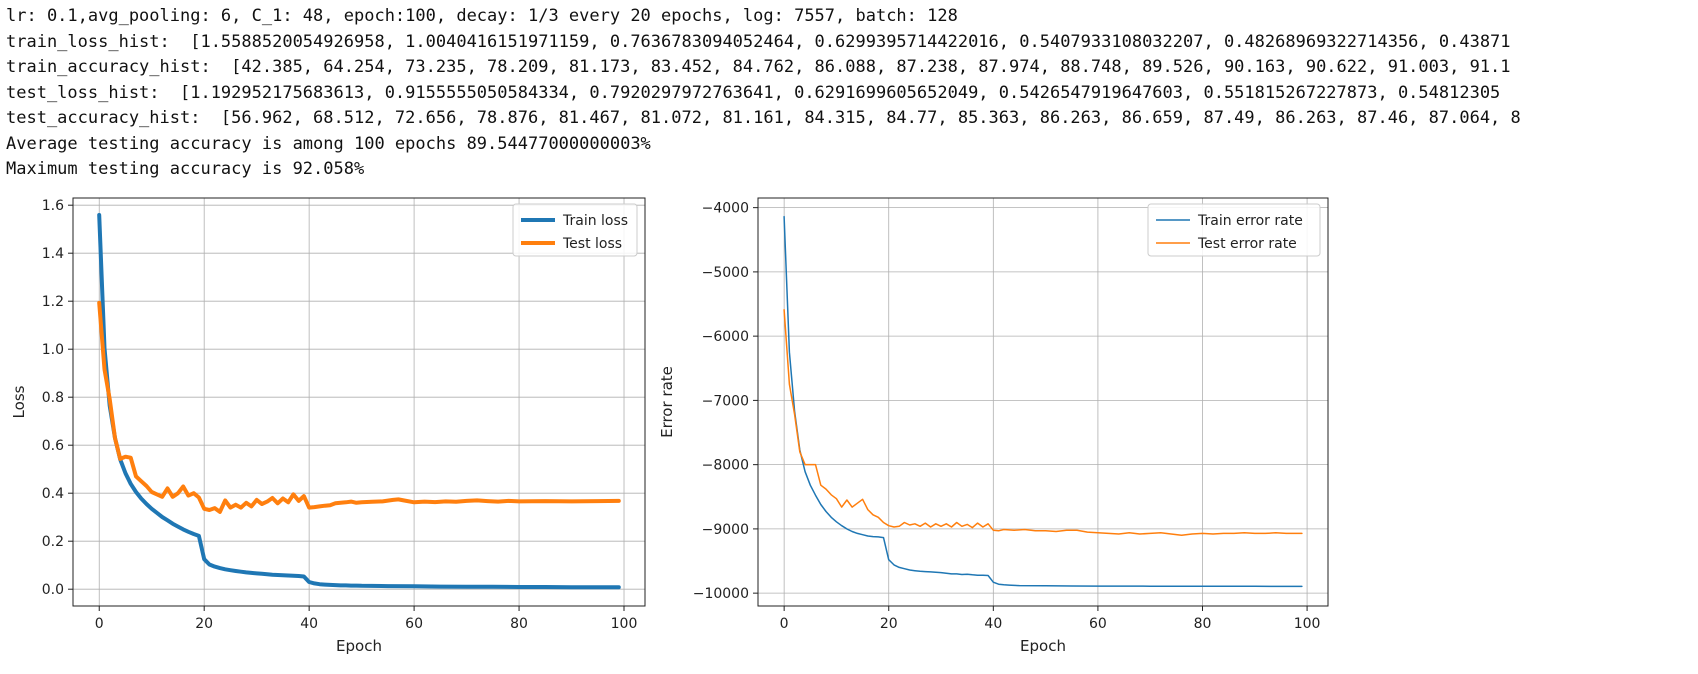  What do you see at coordinates (53, 590) in the screenshot?
I see `y-tick-label: 0.0` at bounding box center [53, 590].